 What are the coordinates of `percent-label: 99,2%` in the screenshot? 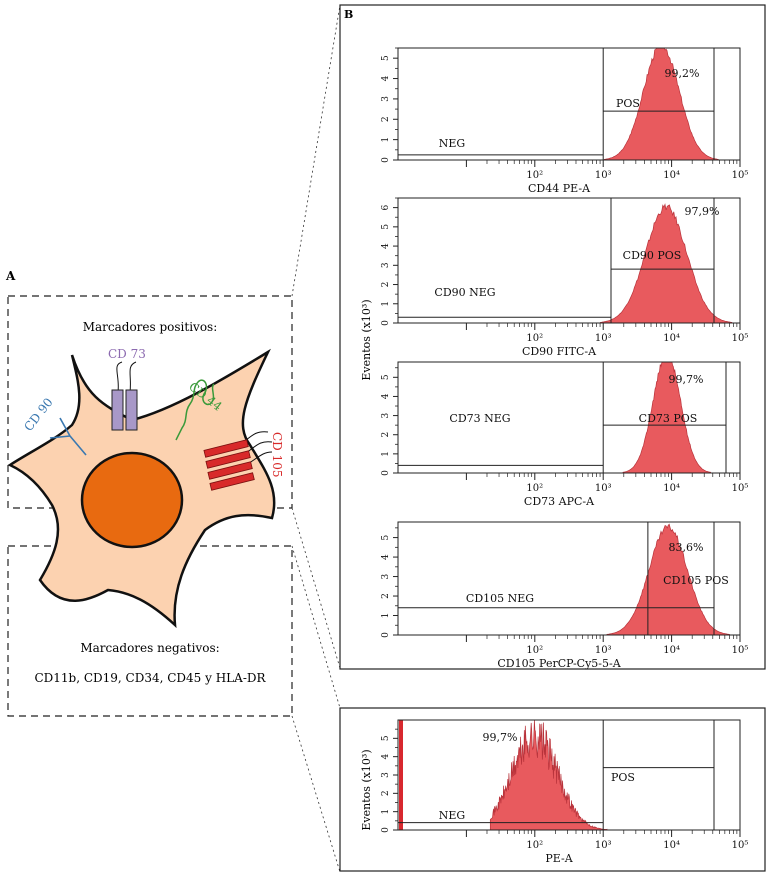 It's located at (682, 73).